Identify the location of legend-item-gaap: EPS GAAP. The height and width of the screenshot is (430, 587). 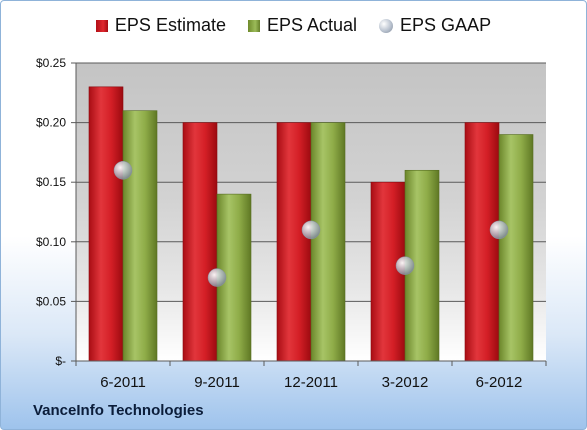
(435, 25).